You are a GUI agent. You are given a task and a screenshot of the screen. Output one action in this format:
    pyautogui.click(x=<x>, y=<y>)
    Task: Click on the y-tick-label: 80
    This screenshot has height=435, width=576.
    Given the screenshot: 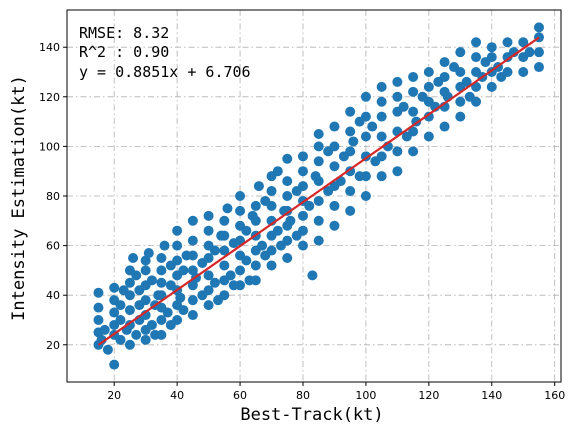 What is the action you would take?
    pyautogui.click(x=53, y=196)
    